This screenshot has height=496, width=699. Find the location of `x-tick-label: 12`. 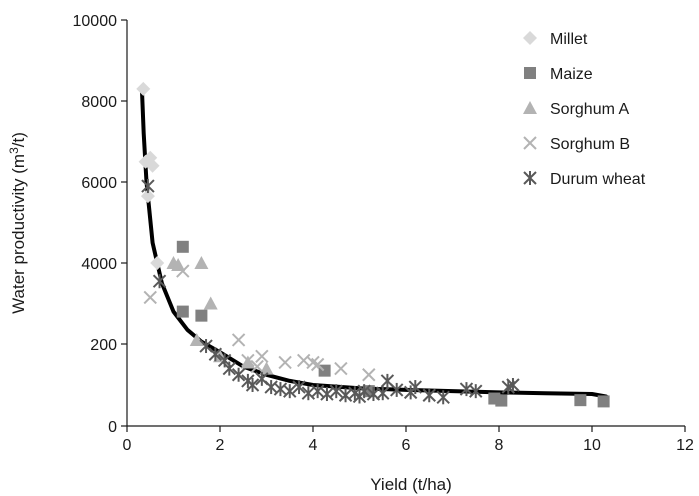

x-tick-label: 12 is located at coordinates (685, 445).